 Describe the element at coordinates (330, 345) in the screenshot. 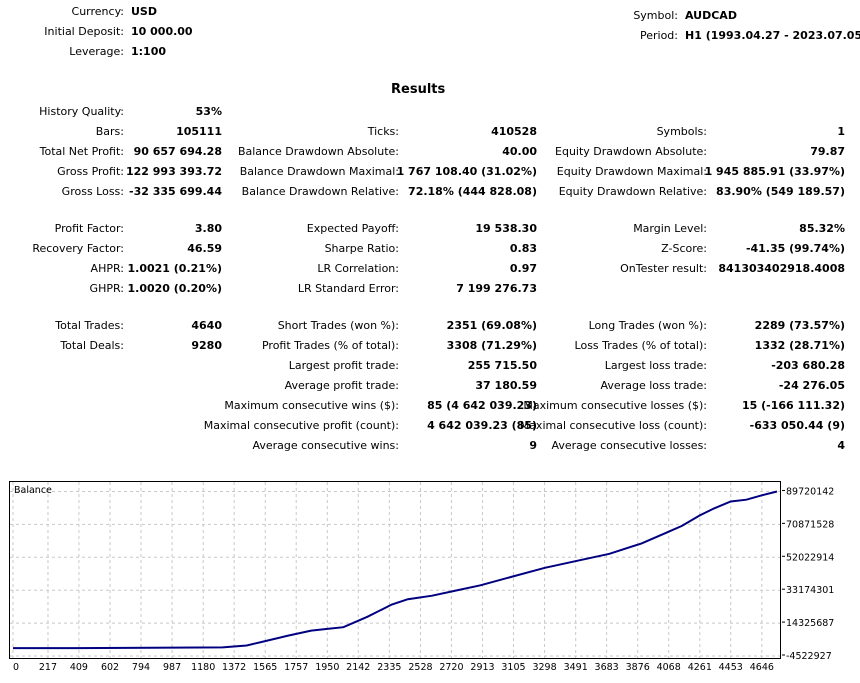

I see `profit-trades-label: Profit Trades (% of total):` at that location.